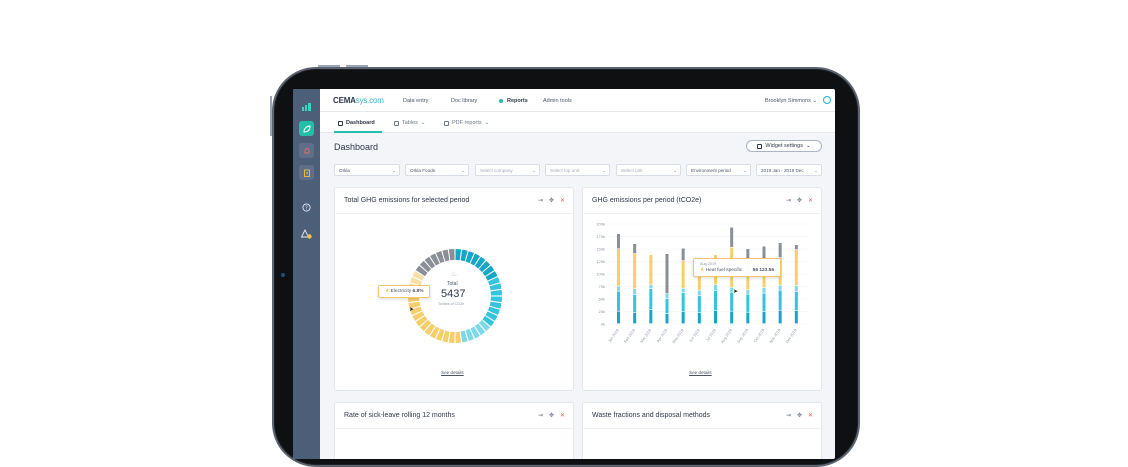 Image resolution: width=1128 pixels, height=467 pixels. Describe the element at coordinates (358, 100) in the screenshot. I see `brand-logo: CEMAsys.com` at that location.